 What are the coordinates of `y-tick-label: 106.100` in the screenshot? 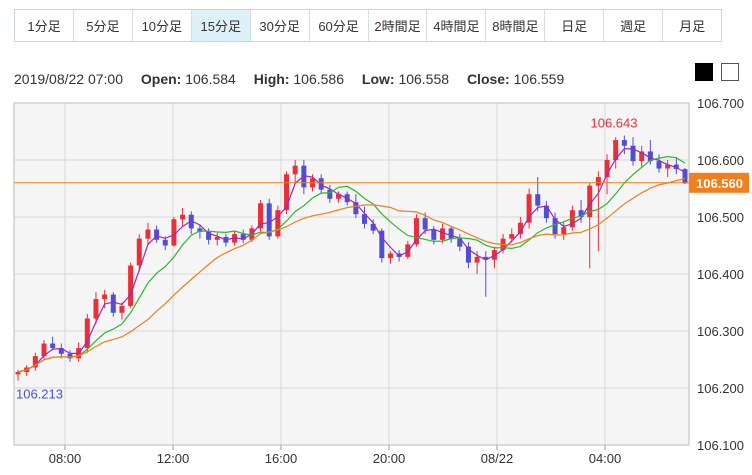 It's located at (720, 445).